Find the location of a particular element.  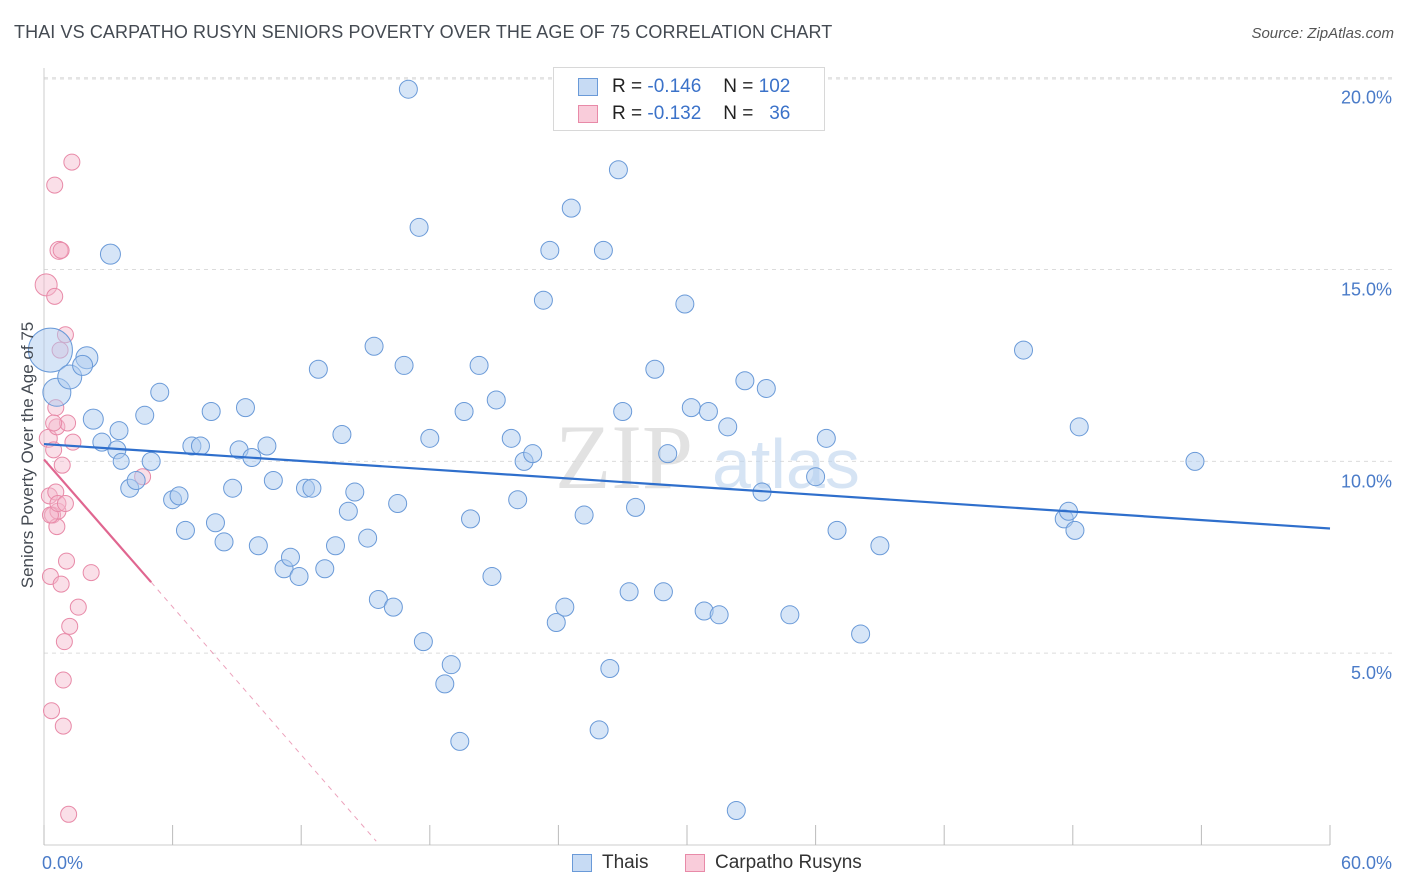

legend-item-rusyns: Carpatho Rusyns is located at coordinates (773, 863).